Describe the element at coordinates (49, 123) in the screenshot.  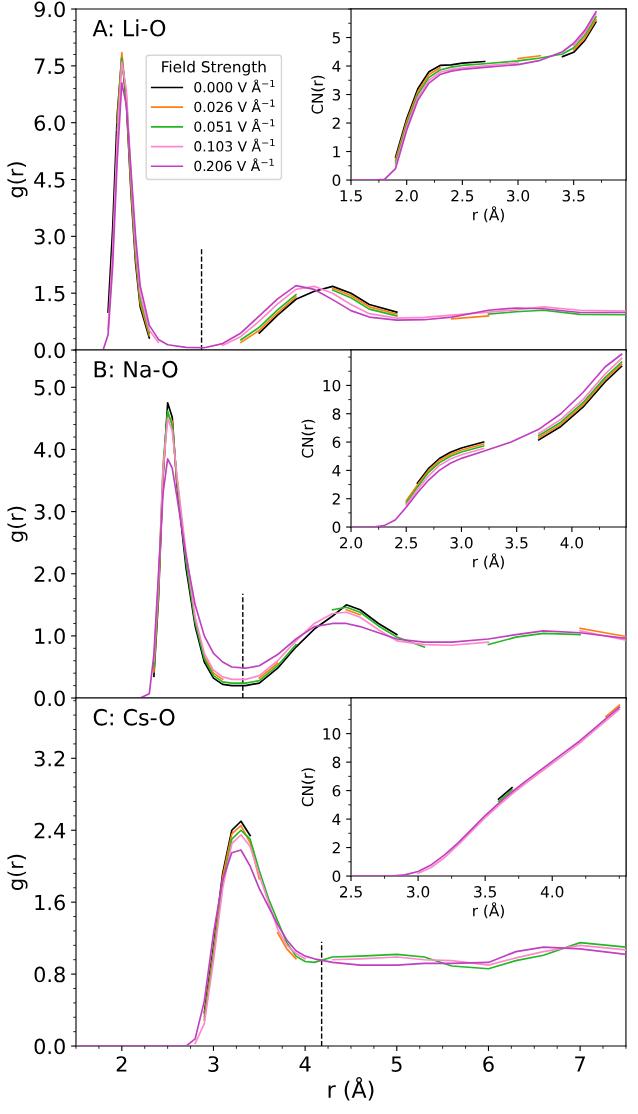
I see `y-tick-label: 6.0` at that location.